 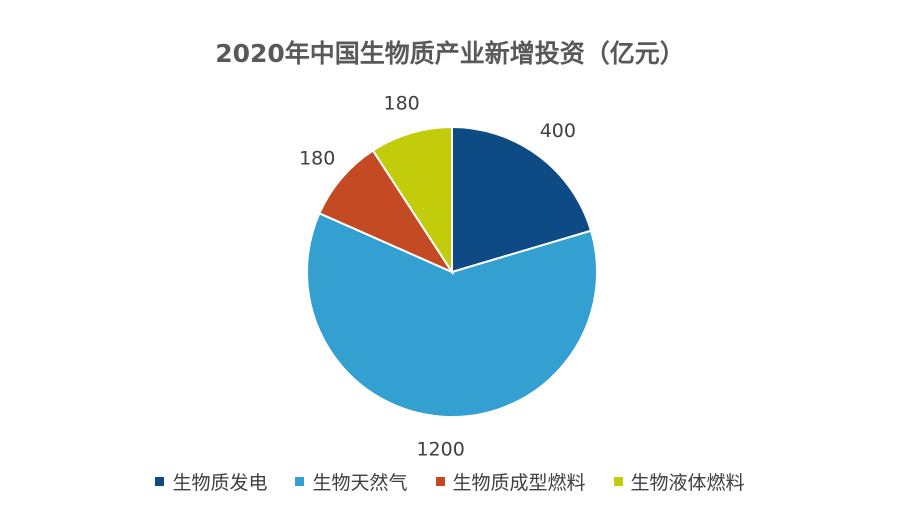 I want to click on legend-item-pellet: 生物质成型燃料, so click(x=510, y=481).